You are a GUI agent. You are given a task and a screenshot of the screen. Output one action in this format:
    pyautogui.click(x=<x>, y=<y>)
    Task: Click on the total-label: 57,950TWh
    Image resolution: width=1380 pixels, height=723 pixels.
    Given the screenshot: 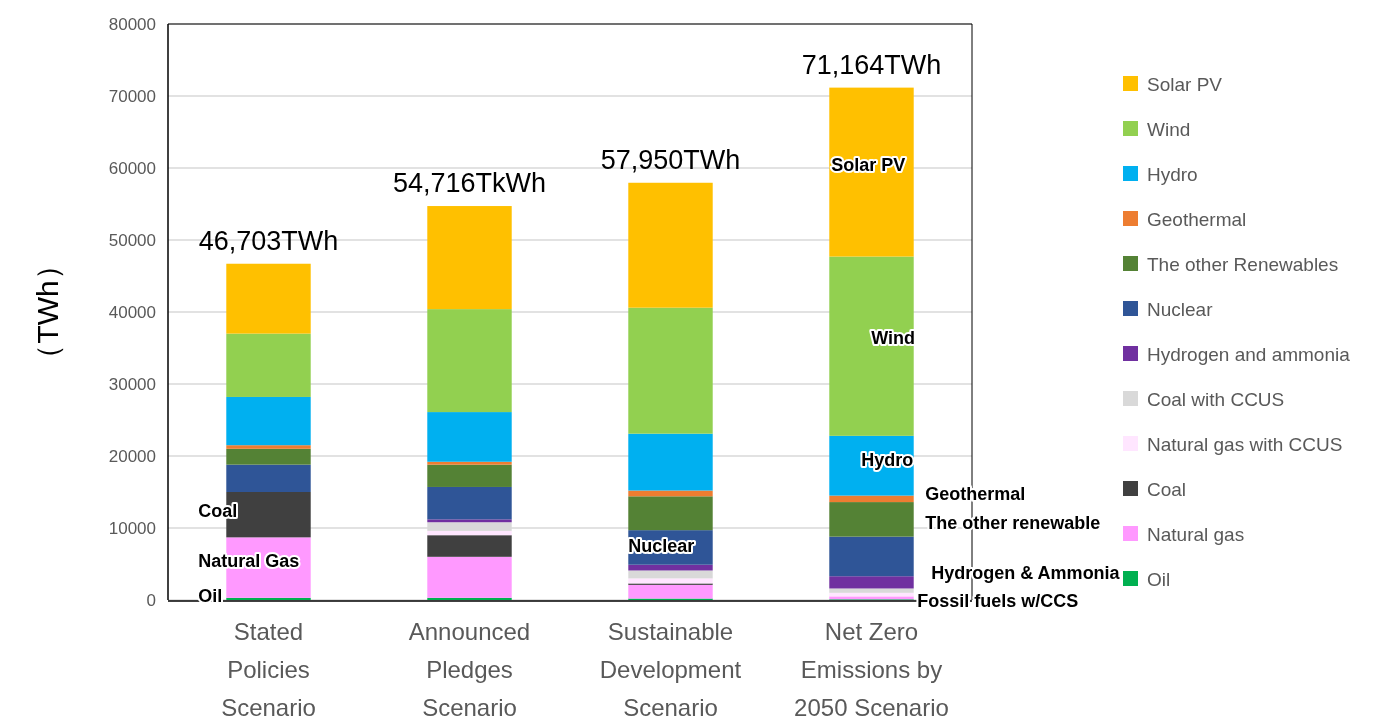 What is the action you would take?
    pyautogui.click(x=670, y=159)
    